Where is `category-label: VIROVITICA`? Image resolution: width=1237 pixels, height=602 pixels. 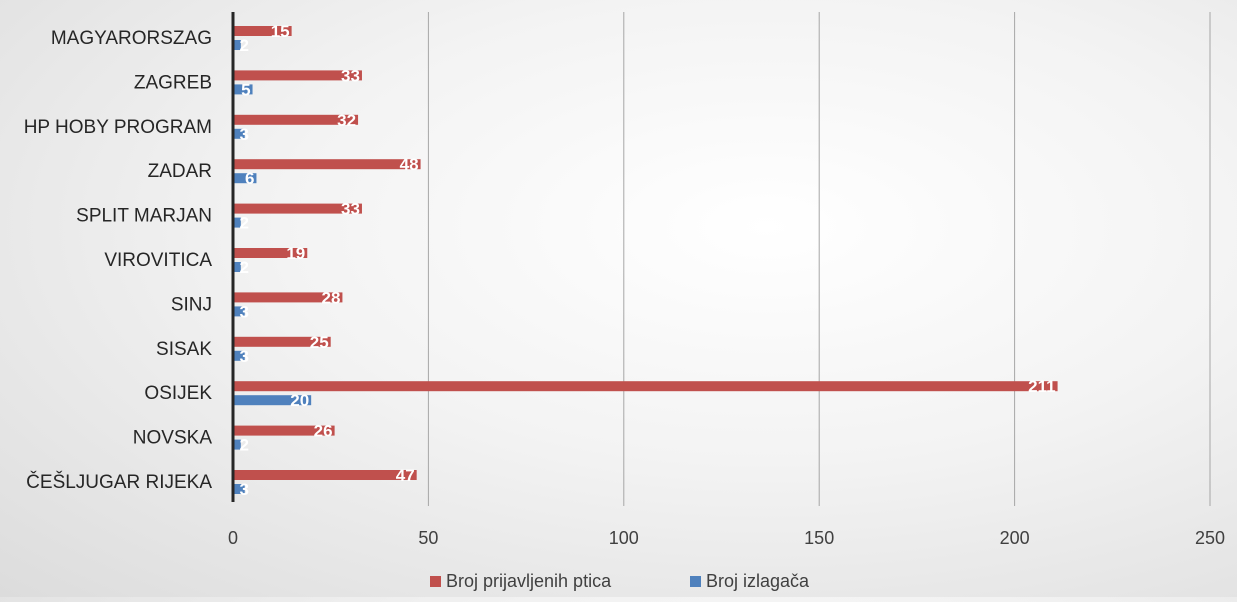 category-label: VIROVITICA is located at coordinates (158, 260).